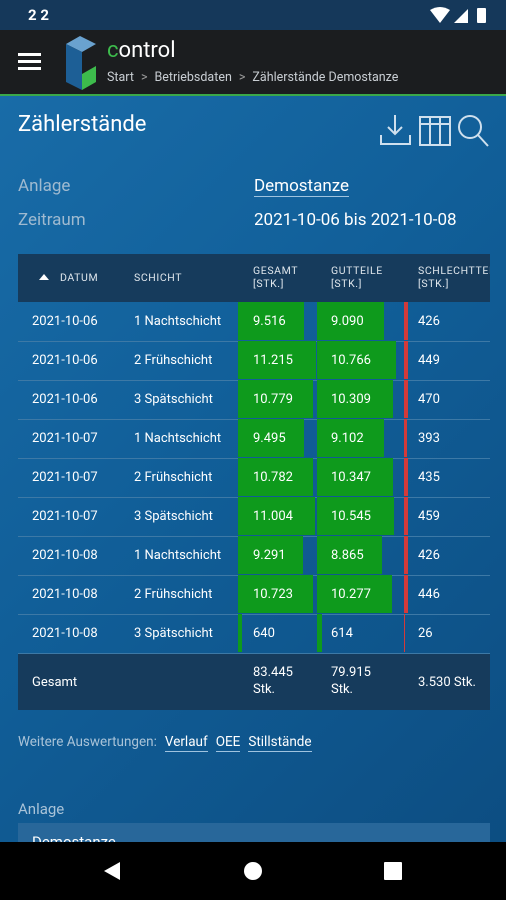 This screenshot has height=900, width=506. What do you see at coordinates (325, 77) in the screenshot?
I see `crumb: Zählerstände Demostanze` at bounding box center [325, 77].